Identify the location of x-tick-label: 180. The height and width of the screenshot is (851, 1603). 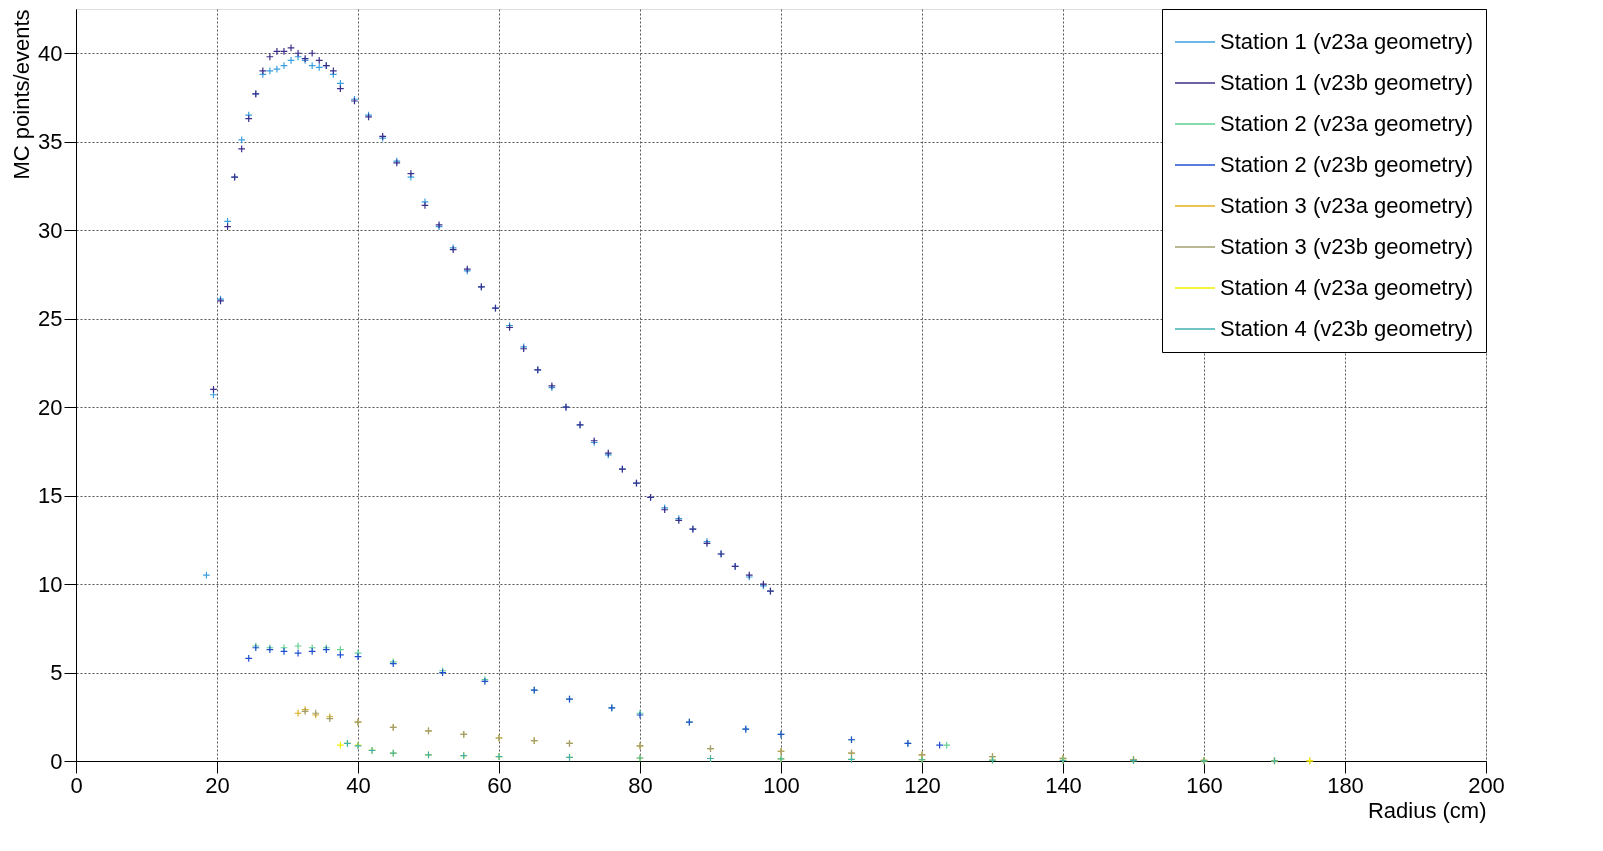
(1345, 785).